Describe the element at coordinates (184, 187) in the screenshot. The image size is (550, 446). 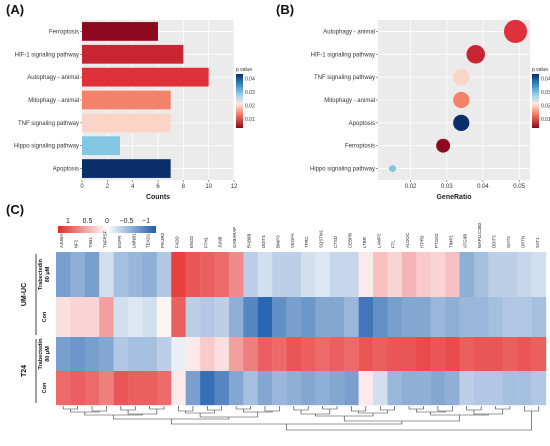
I see `x-tick-label: 8` at that location.